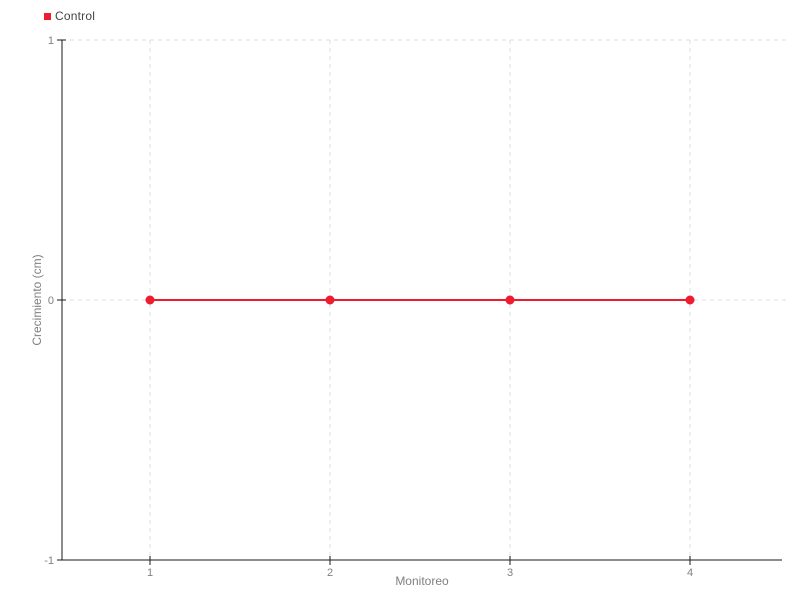  I want to click on legend-swatch-square-icon, so click(47, 16).